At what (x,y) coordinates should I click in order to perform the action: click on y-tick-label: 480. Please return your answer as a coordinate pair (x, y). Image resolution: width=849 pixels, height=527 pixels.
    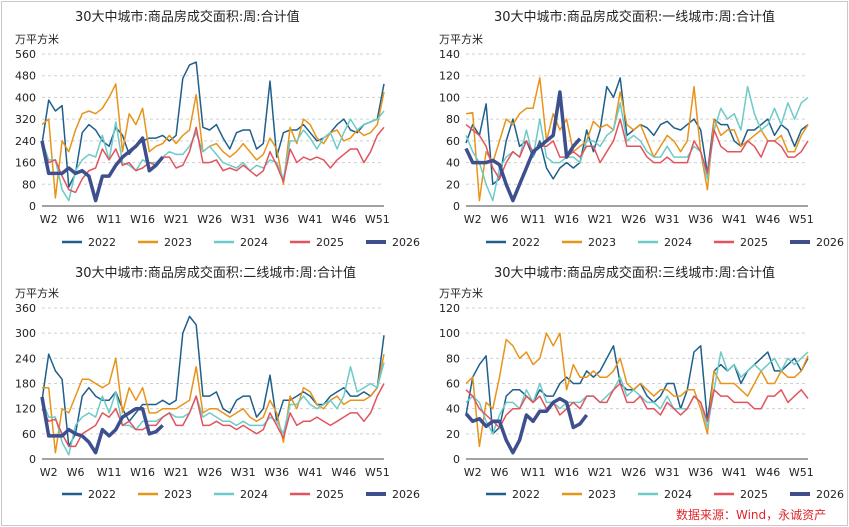
    Looking at the image, I should click on (25, 76).